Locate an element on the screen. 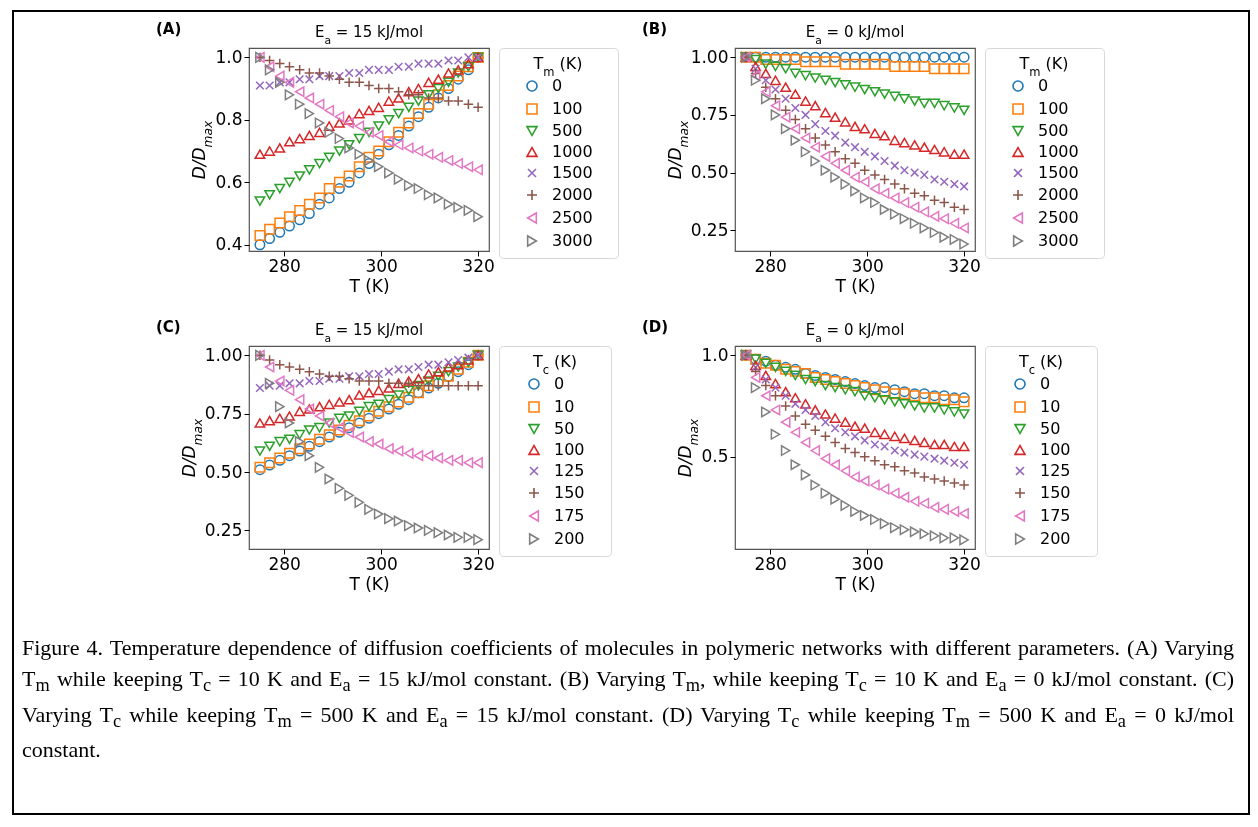  text: Figure 4. Temperature dependence of diffusion coefficients of molecules in polymeric networks with different parameters. (A) Varying T$_{m}$ while keeping T$_{c}$ = 10 K and E$_{a}$ = 15 kJ/mol constant. (B) Varying T$_{m}$, while keeping T$_{c}$ = 10 K and E$_{a}$ = 0 kJ/mol constant. (C) Varying T$_{c}$ while keeping T$_{m}$ = 500 K and E$_{a}$ = 15 kJ/mol constant. (D) Varying T$_{c}$ while keeping T$_{m}$ = 500 K and E$_{a}$ = 0 kJ/mol constant. is located at coordinates (628, 699).